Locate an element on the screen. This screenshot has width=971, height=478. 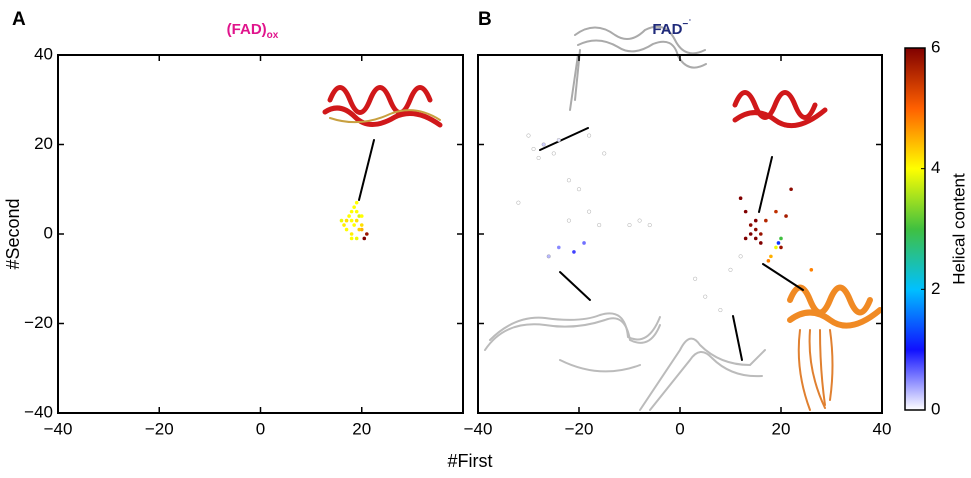
y-tick-label: −40 is located at coordinates (38, 411).